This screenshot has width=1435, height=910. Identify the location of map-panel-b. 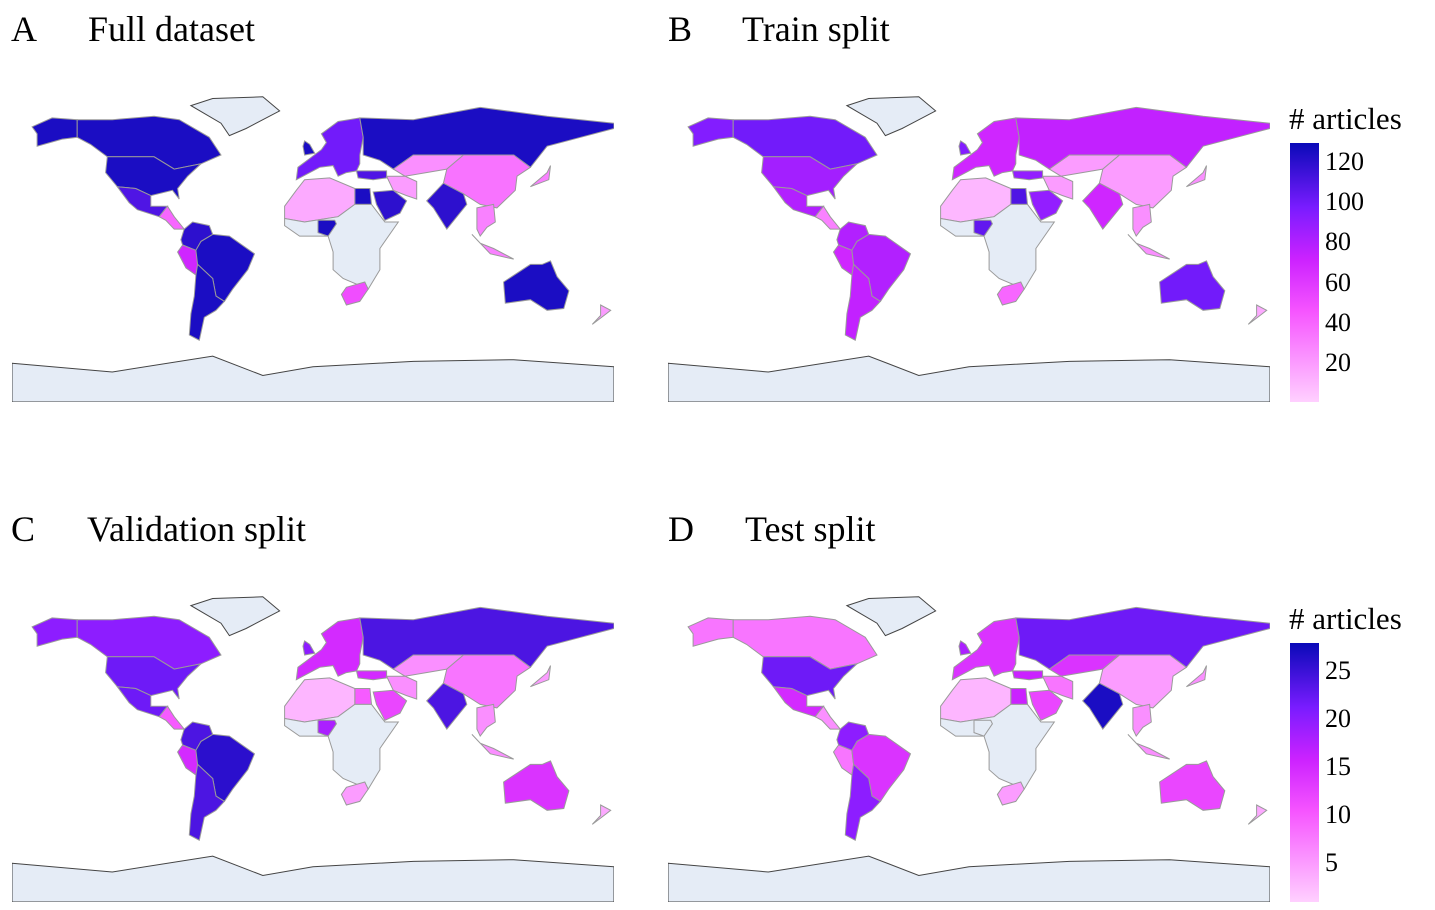
(969, 249).